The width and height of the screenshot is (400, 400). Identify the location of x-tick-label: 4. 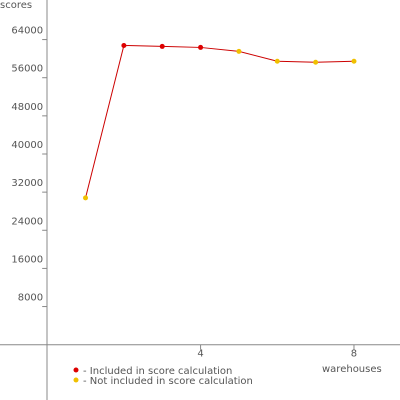
(200, 354).